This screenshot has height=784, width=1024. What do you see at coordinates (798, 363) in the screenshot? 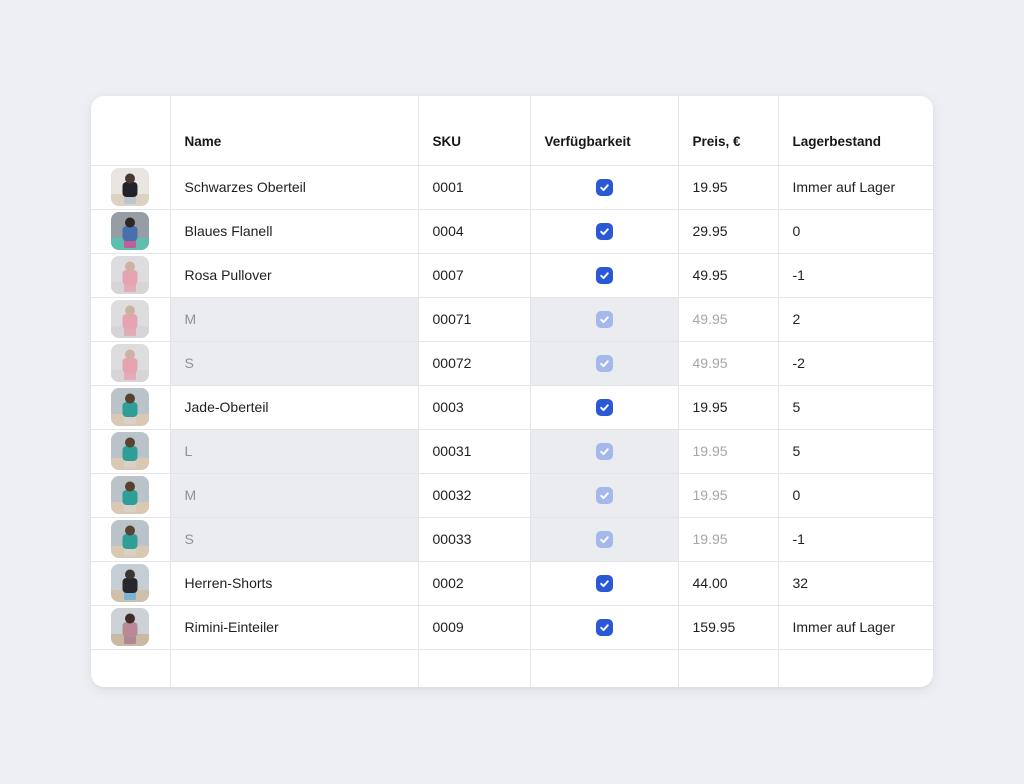
I see `product-stock: -2` at bounding box center [798, 363].